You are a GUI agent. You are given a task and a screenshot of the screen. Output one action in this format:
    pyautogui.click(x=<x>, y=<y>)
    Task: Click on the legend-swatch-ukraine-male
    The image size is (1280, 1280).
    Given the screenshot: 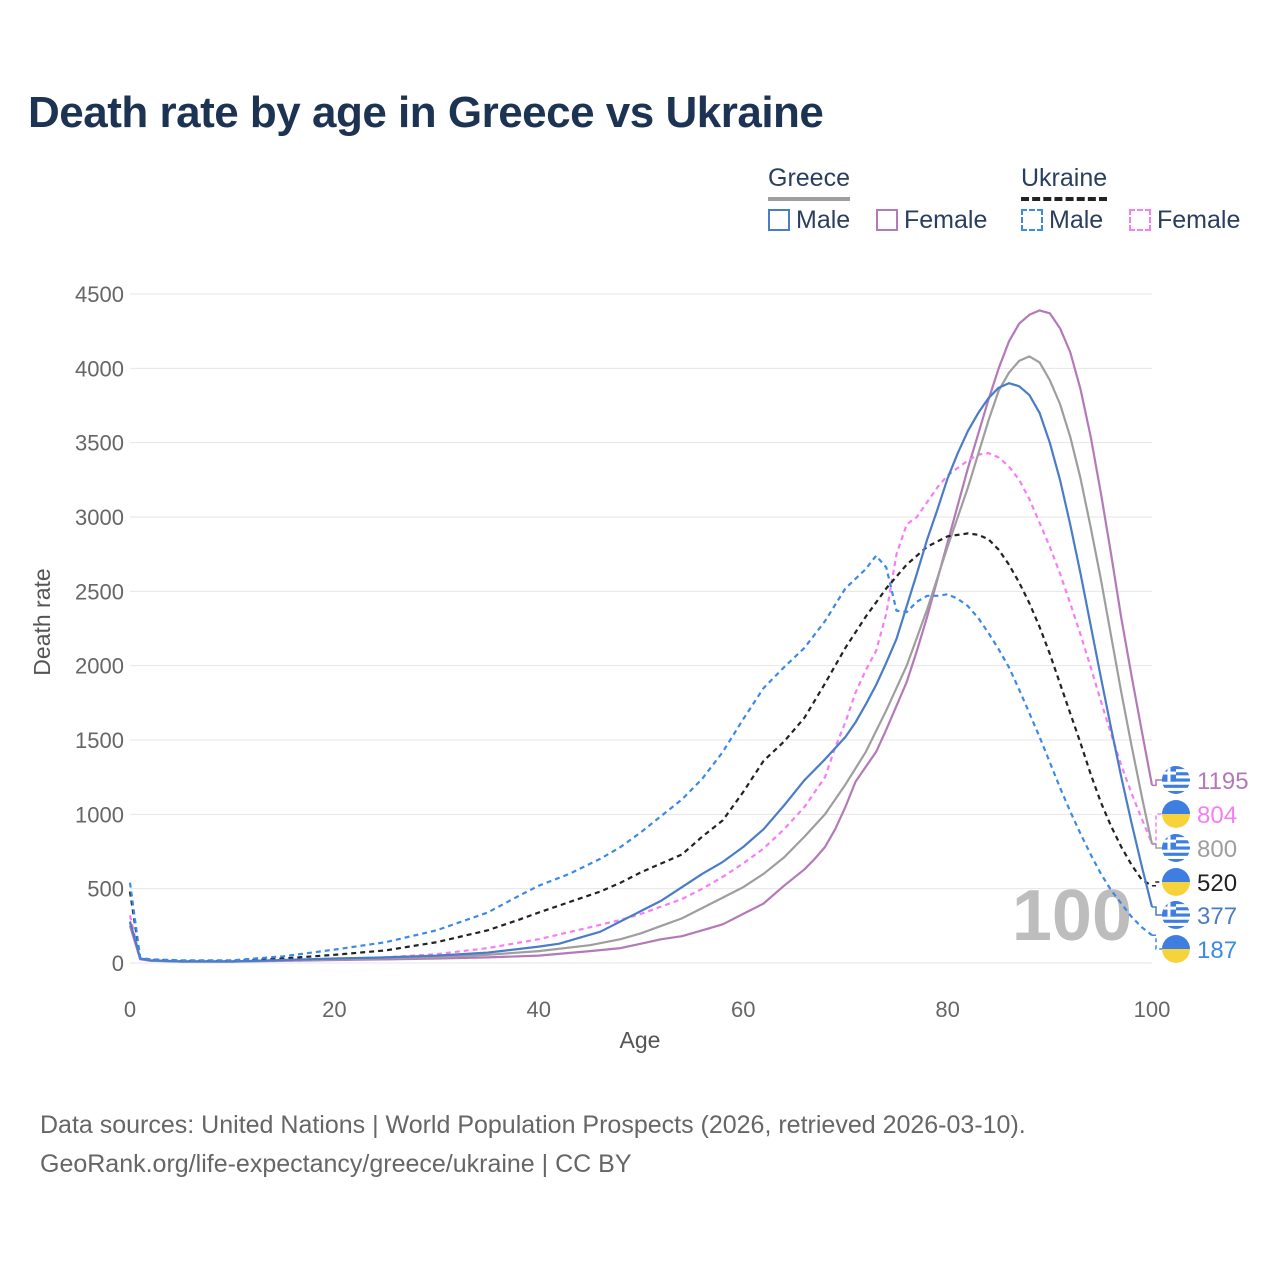 What is the action you would take?
    pyautogui.click(x=1032, y=220)
    